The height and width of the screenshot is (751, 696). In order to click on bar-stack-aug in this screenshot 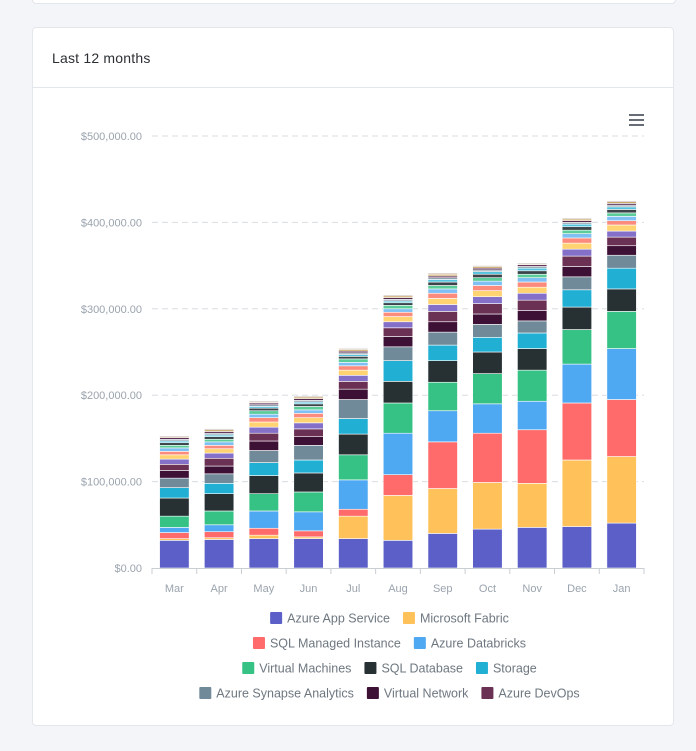, I will do `click(398, 431)`.